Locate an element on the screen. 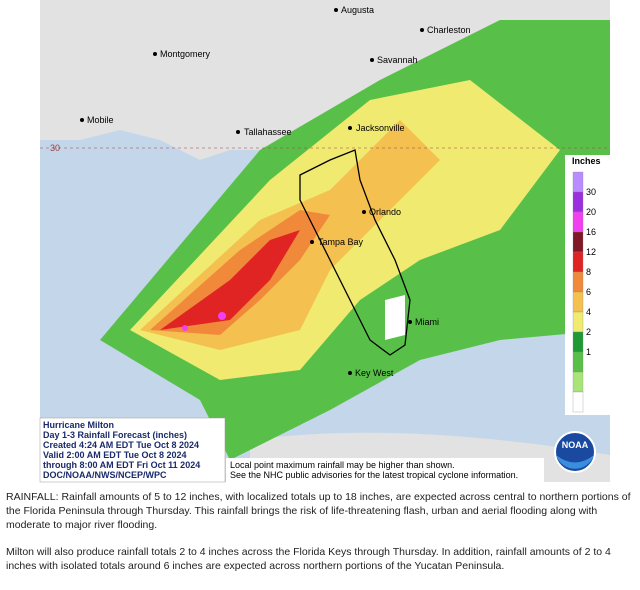 Image resolution: width=640 pixels, height=590 pixels. info-box is located at coordinates (132, 450).